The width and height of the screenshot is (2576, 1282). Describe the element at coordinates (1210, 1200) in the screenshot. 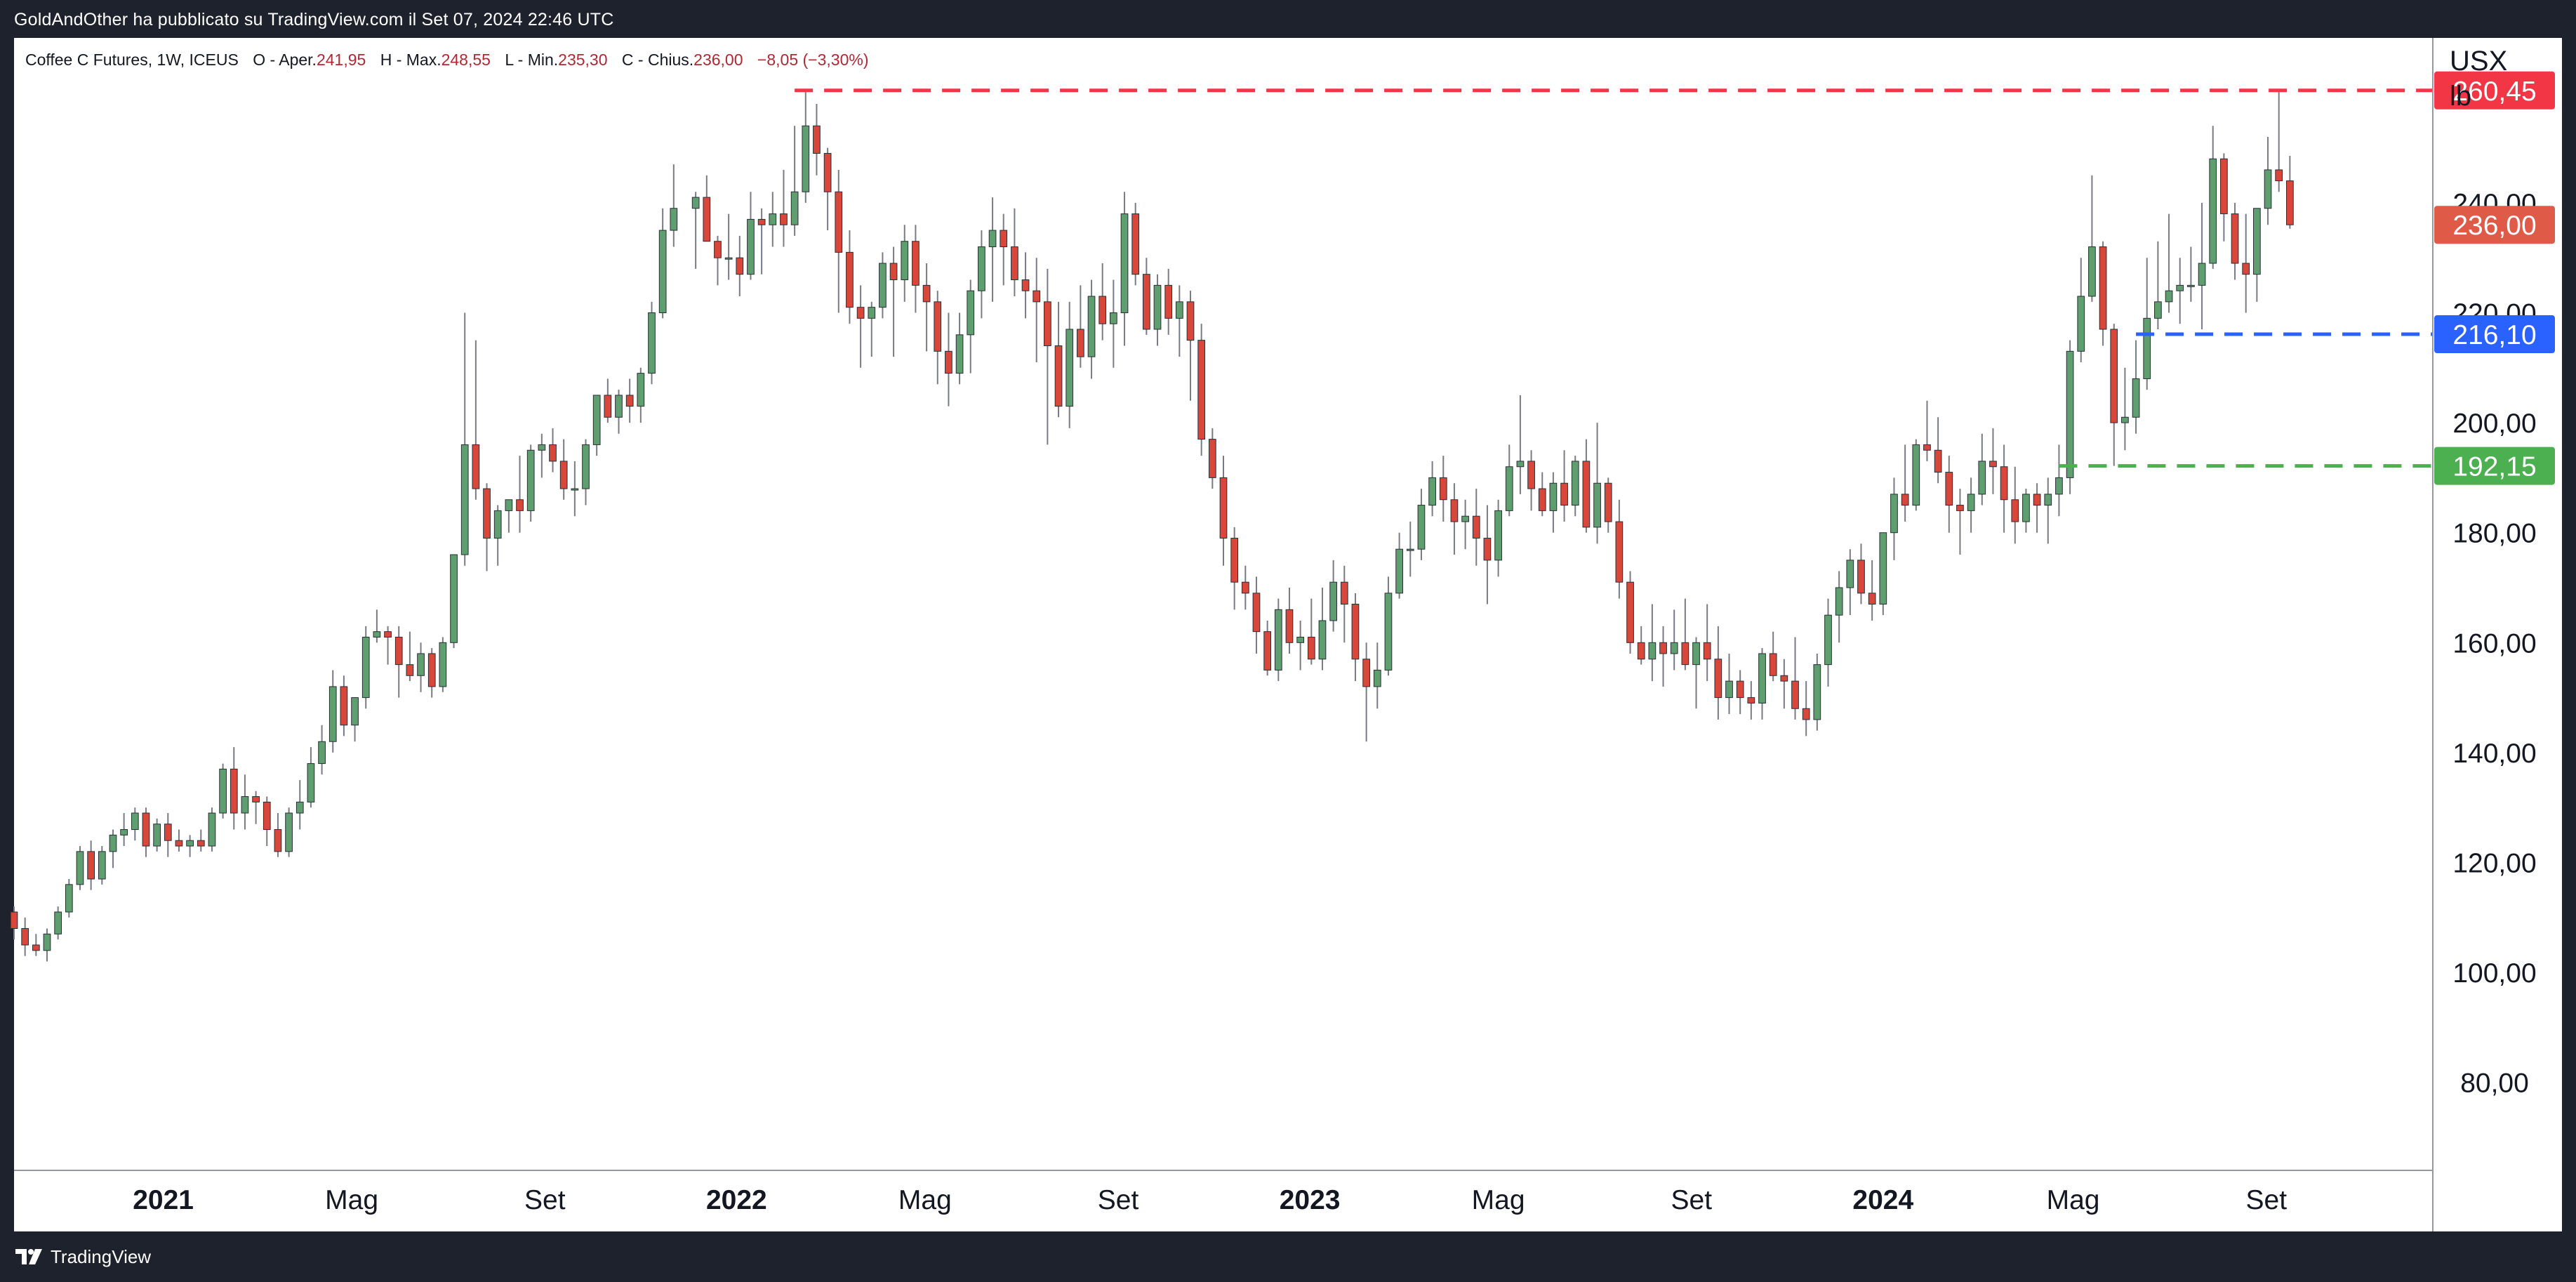

I see `time-axis: 2021 Mag Set 2022 Mag Set 2023 Mag Set 2024 Mag Set` at that location.